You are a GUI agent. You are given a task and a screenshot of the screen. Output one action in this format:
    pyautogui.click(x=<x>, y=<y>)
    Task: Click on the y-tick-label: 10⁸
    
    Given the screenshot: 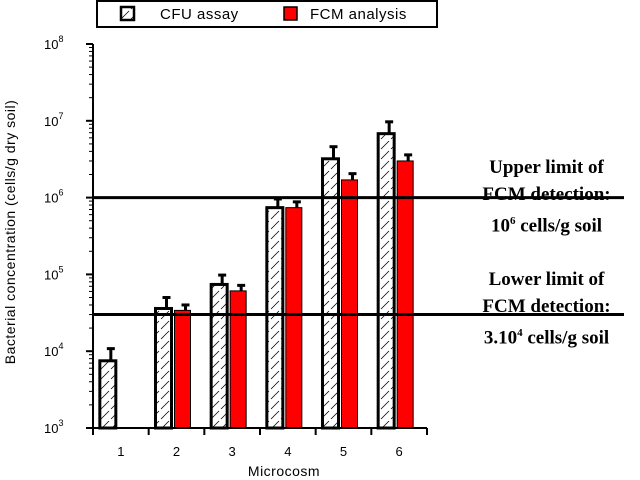 What is the action you would take?
    pyautogui.click(x=53, y=43)
    